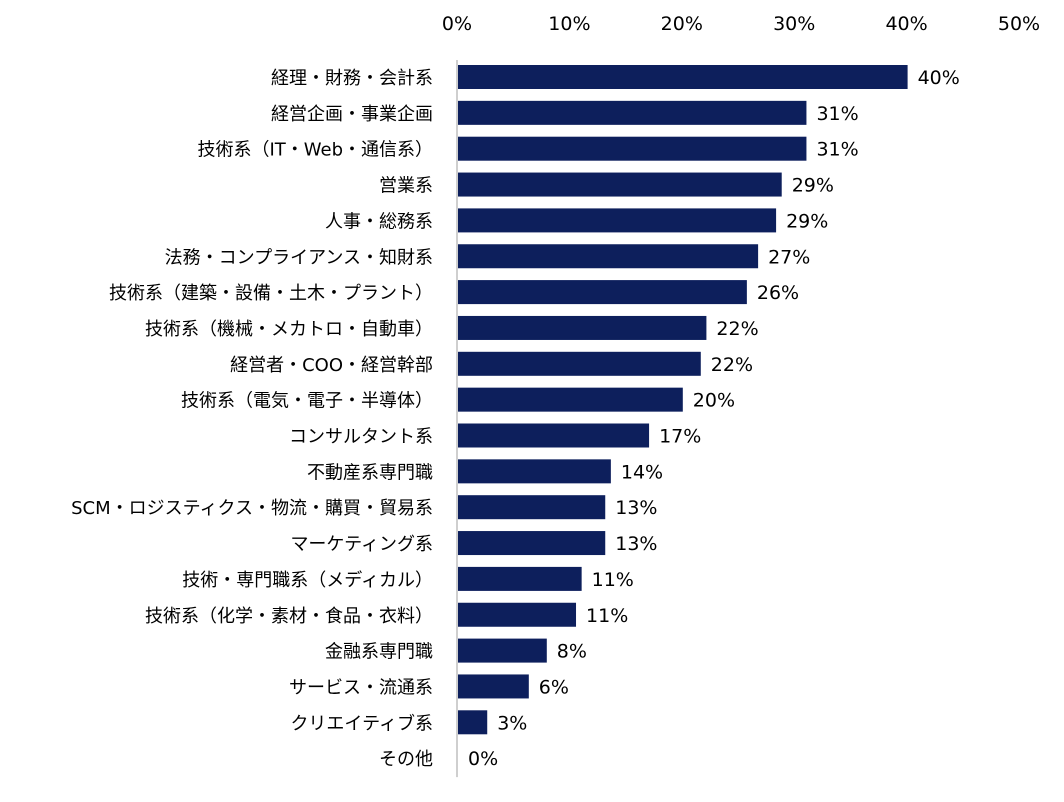  I want to click on data-label: 8%, so click(572, 652).